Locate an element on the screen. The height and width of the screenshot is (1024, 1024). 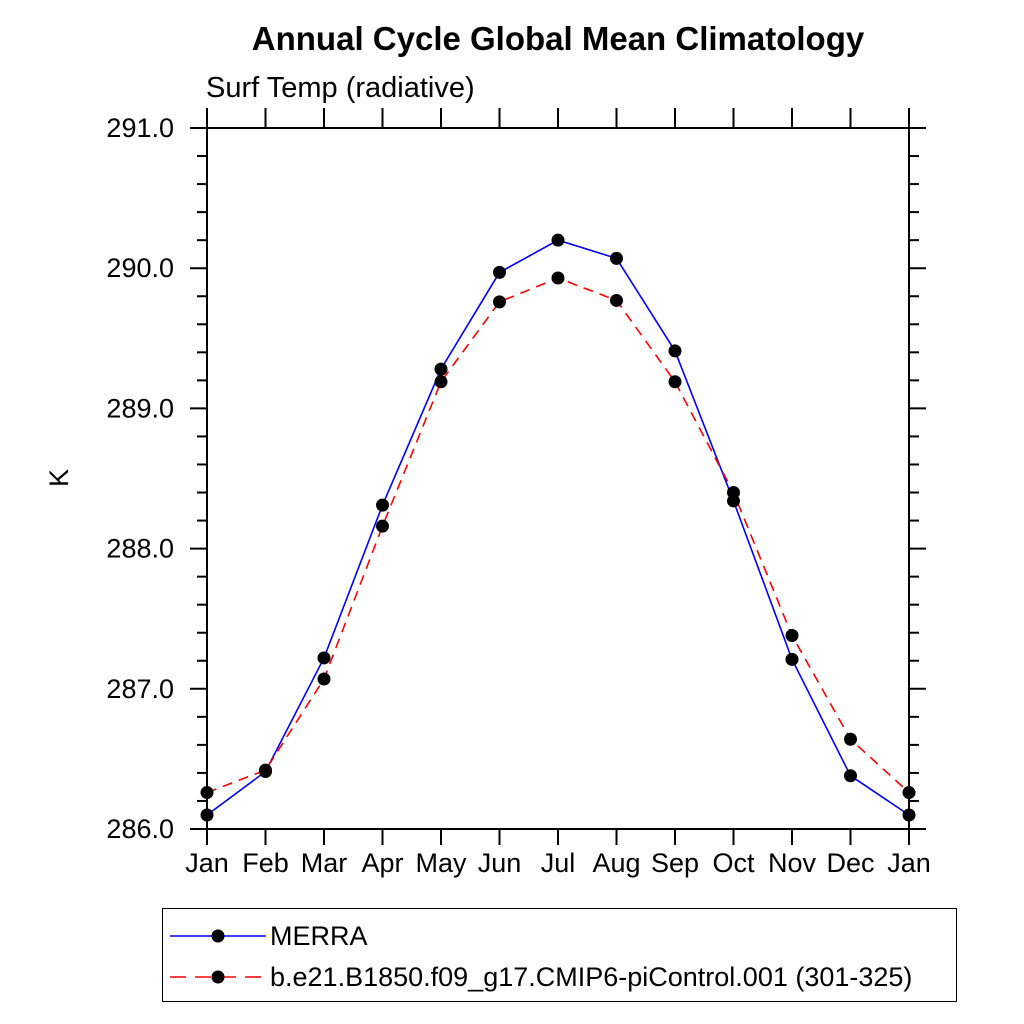
x-tick-label: Jun is located at coordinates (500, 863).